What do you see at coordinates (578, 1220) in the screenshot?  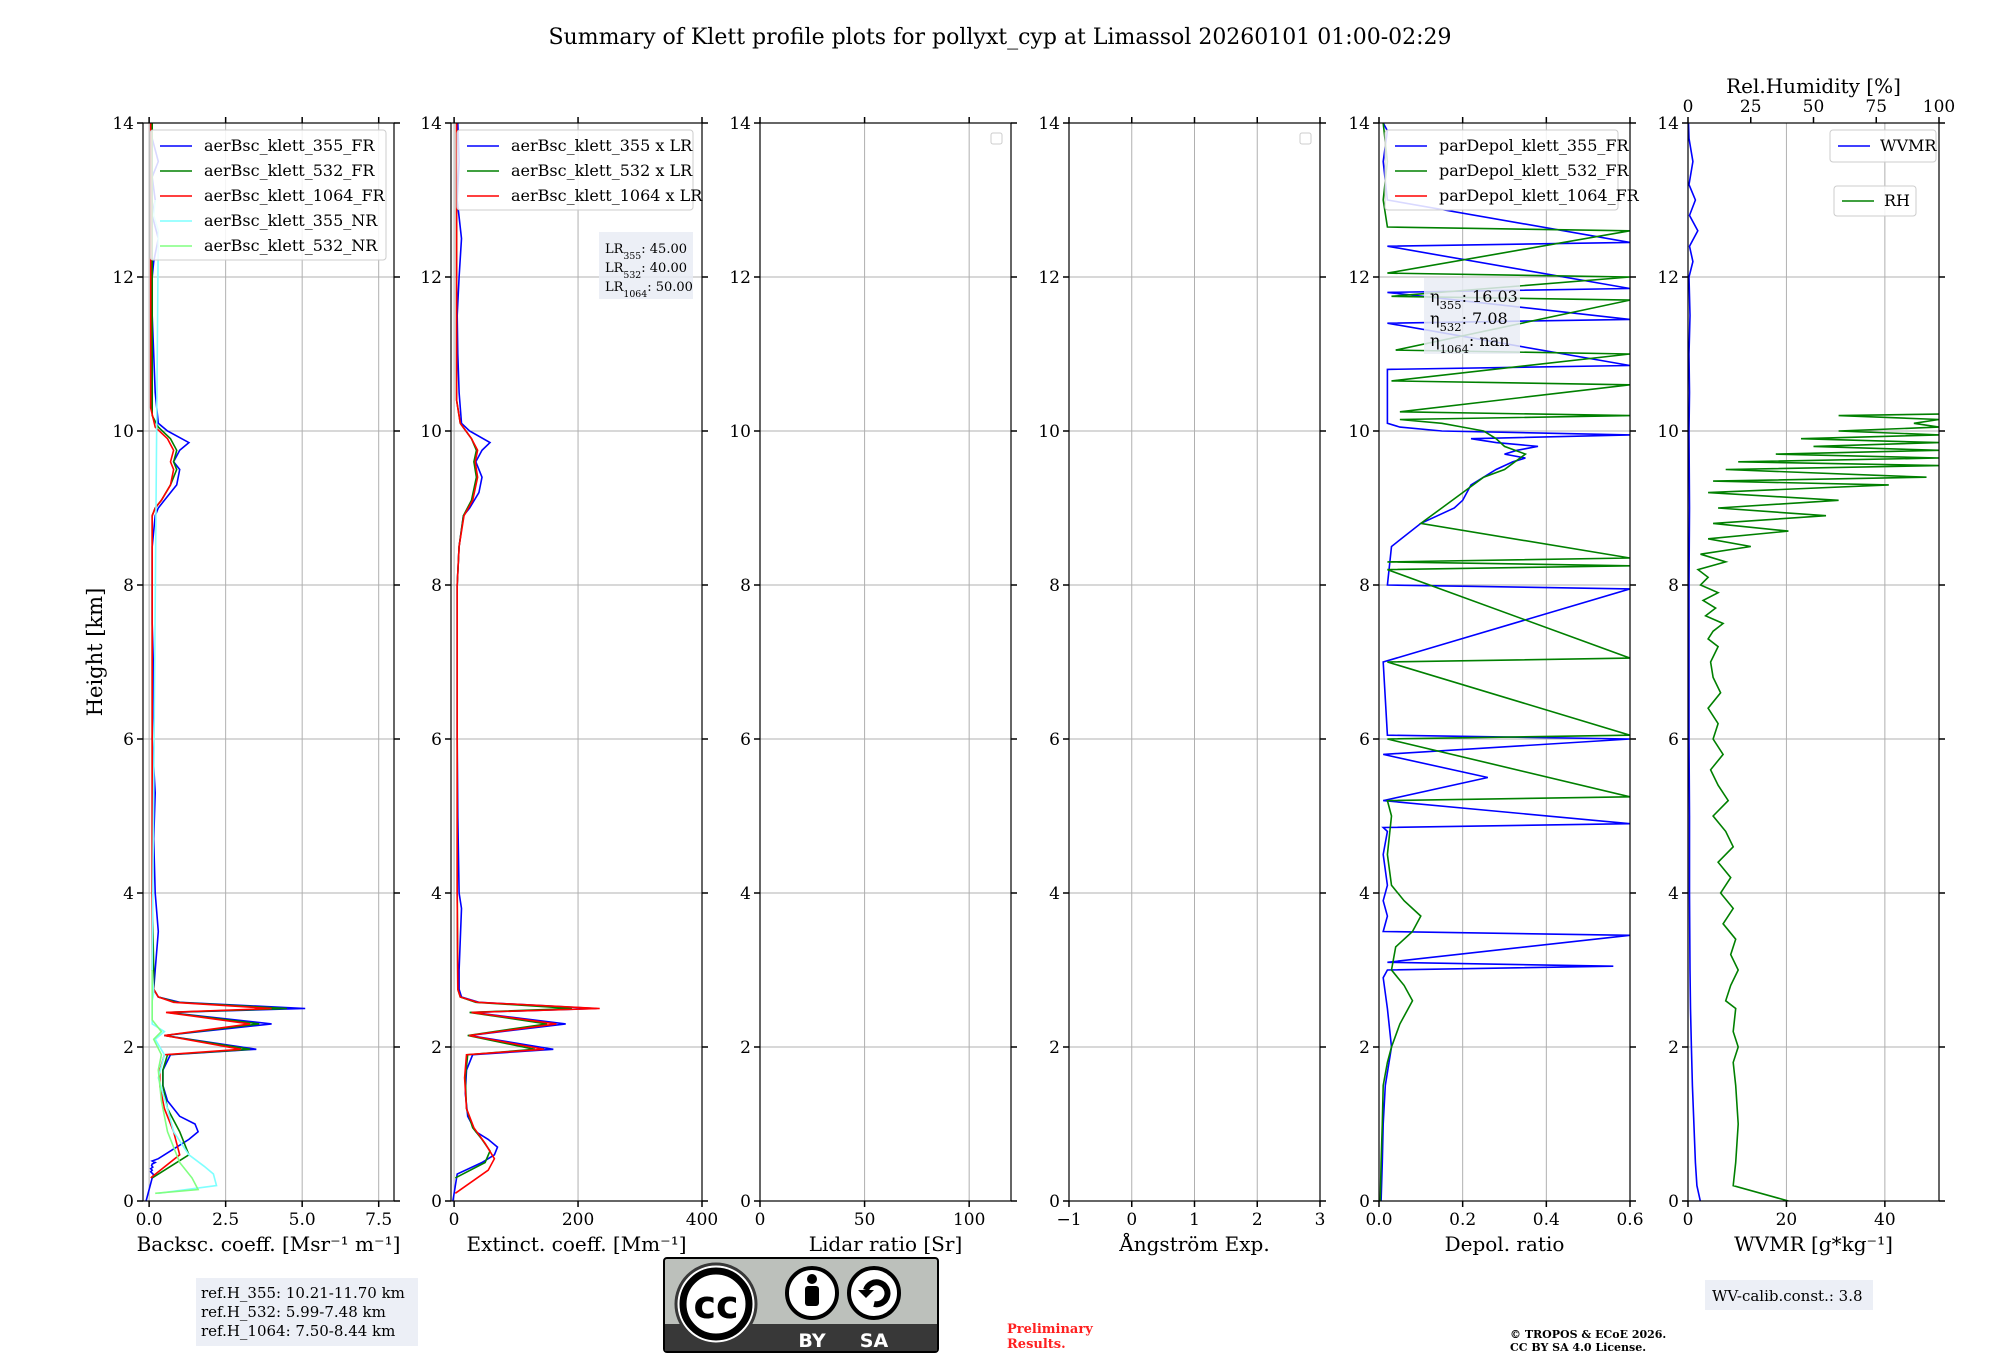 I see `x-tick-label: 200` at bounding box center [578, 1220].